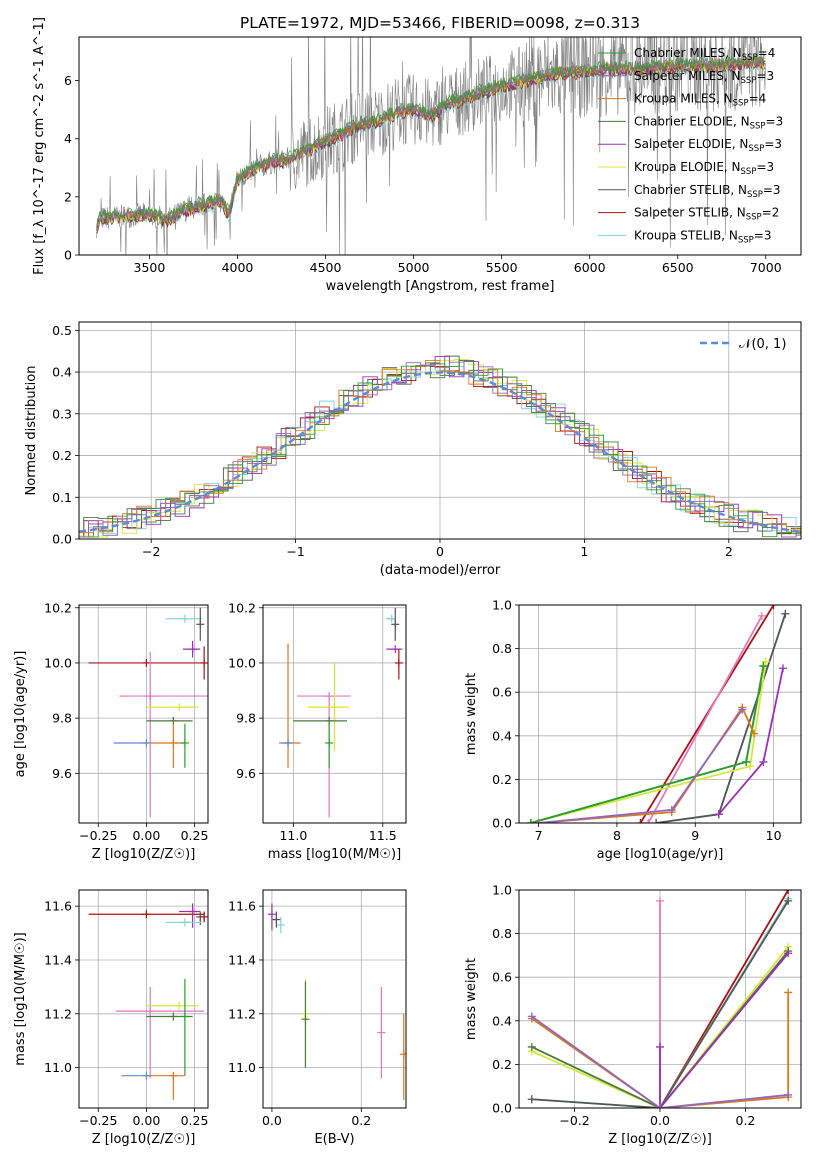 This screenshot has height=1170, width=819. What do you see at coordinates (750, 58) in the screenshot?
I see `legend-sub-0: SSP` at bounding box center [750, 58].